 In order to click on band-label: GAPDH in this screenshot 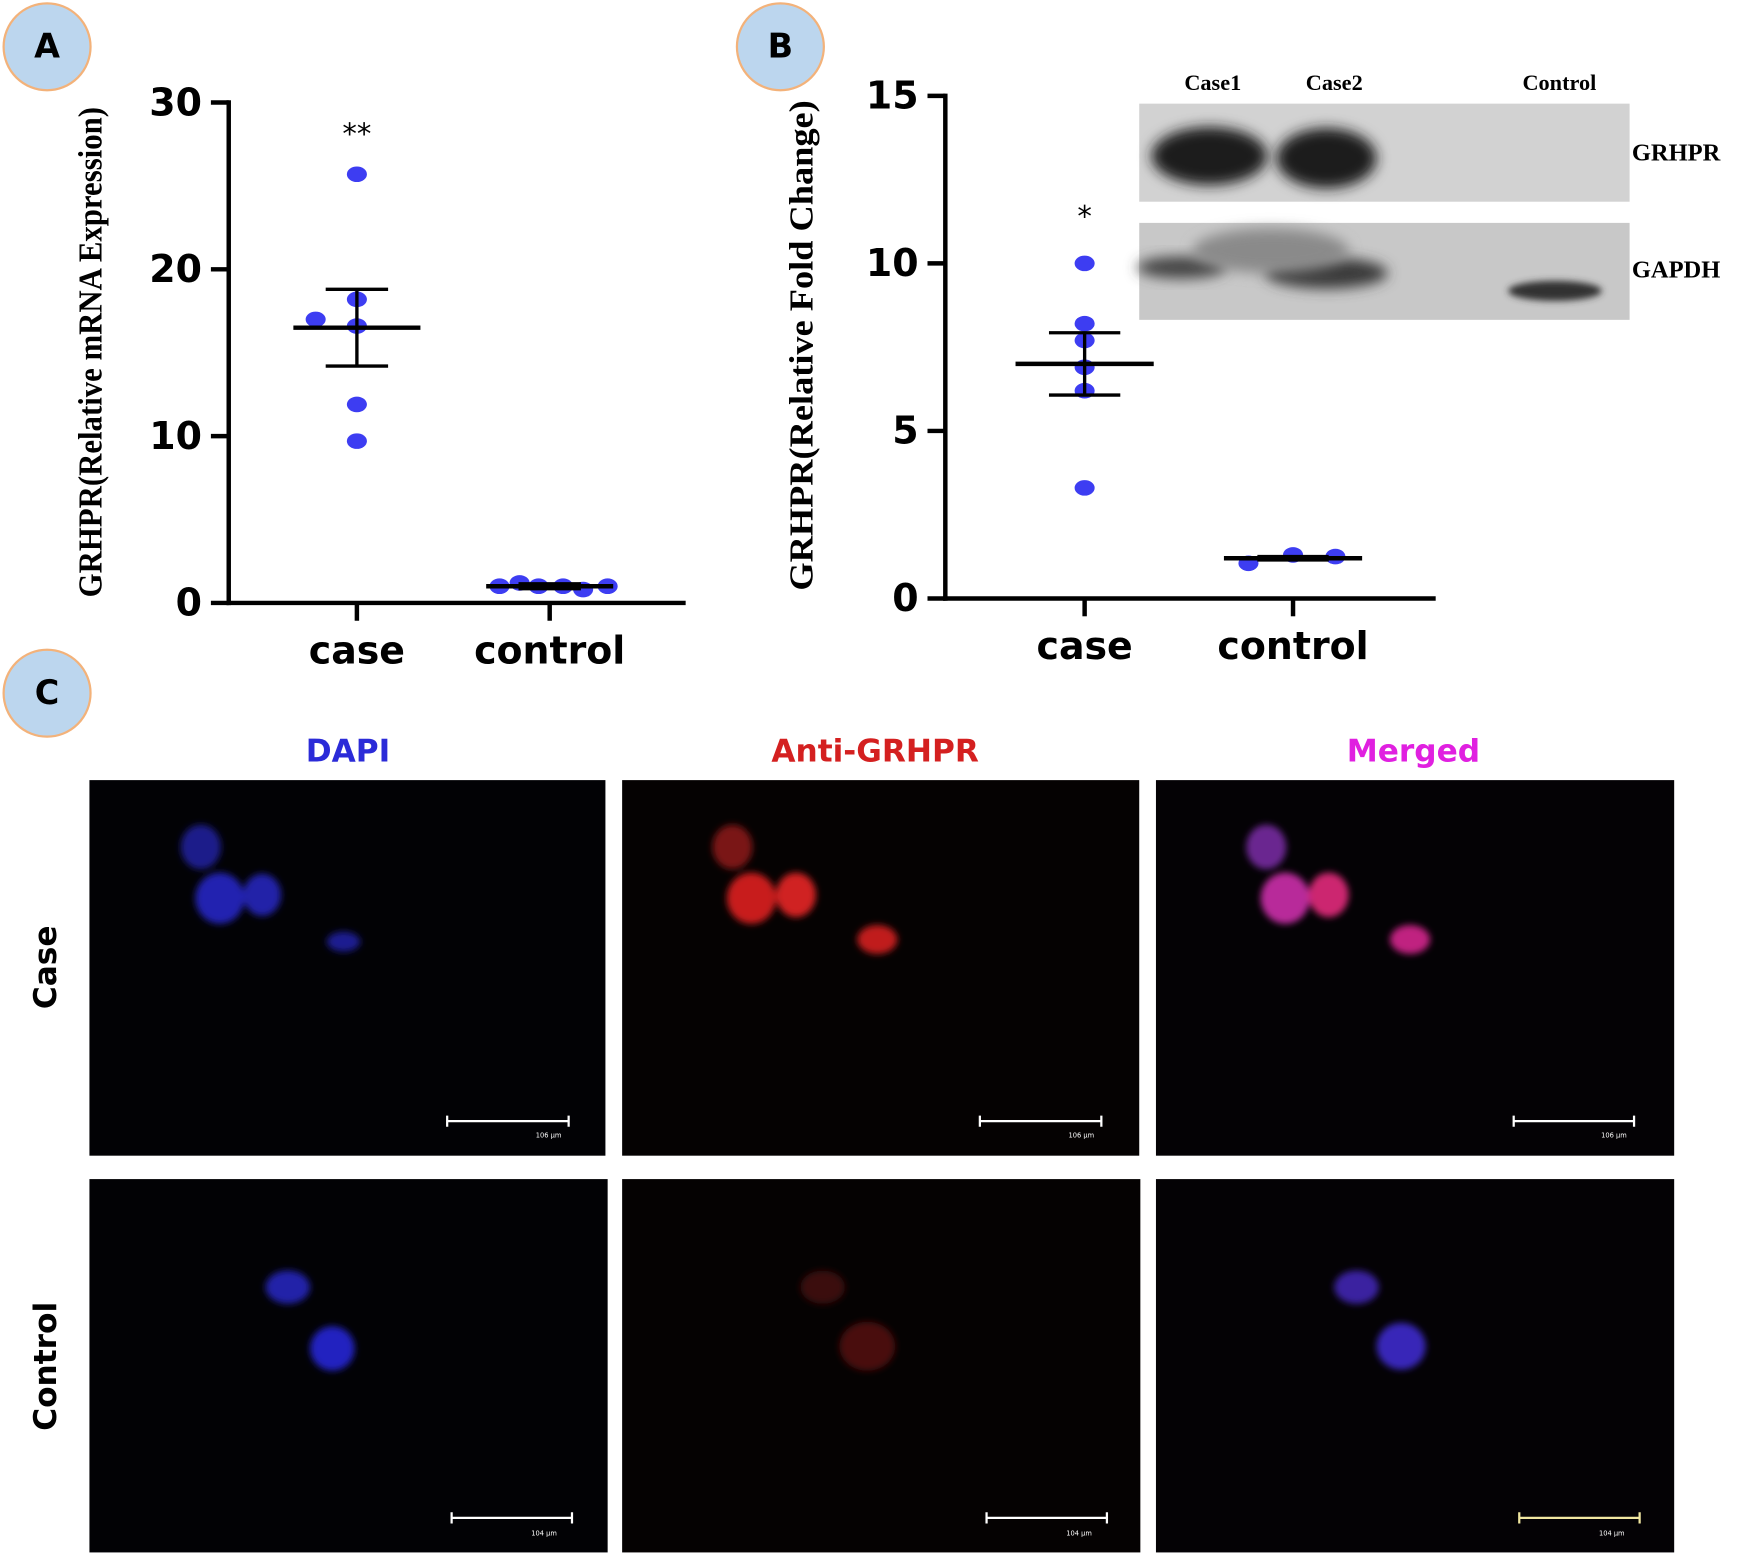, I will do `click(1676, 270)`.